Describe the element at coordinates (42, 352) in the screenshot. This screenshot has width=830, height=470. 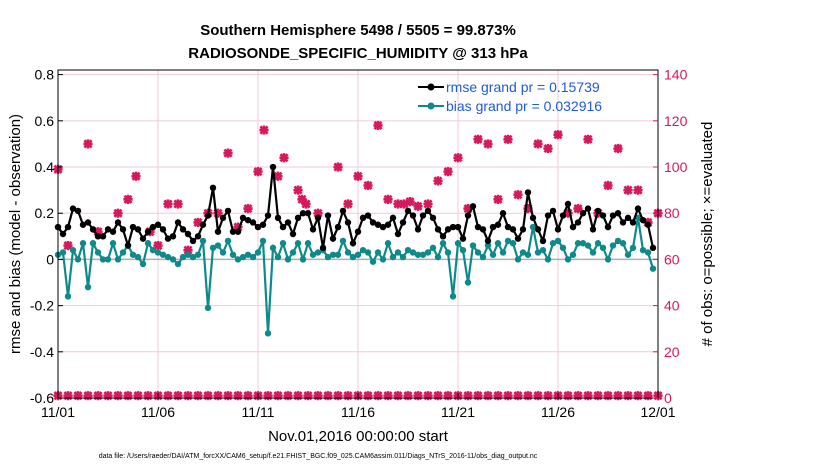
I see `y-tick-label: -0.4` at that location.